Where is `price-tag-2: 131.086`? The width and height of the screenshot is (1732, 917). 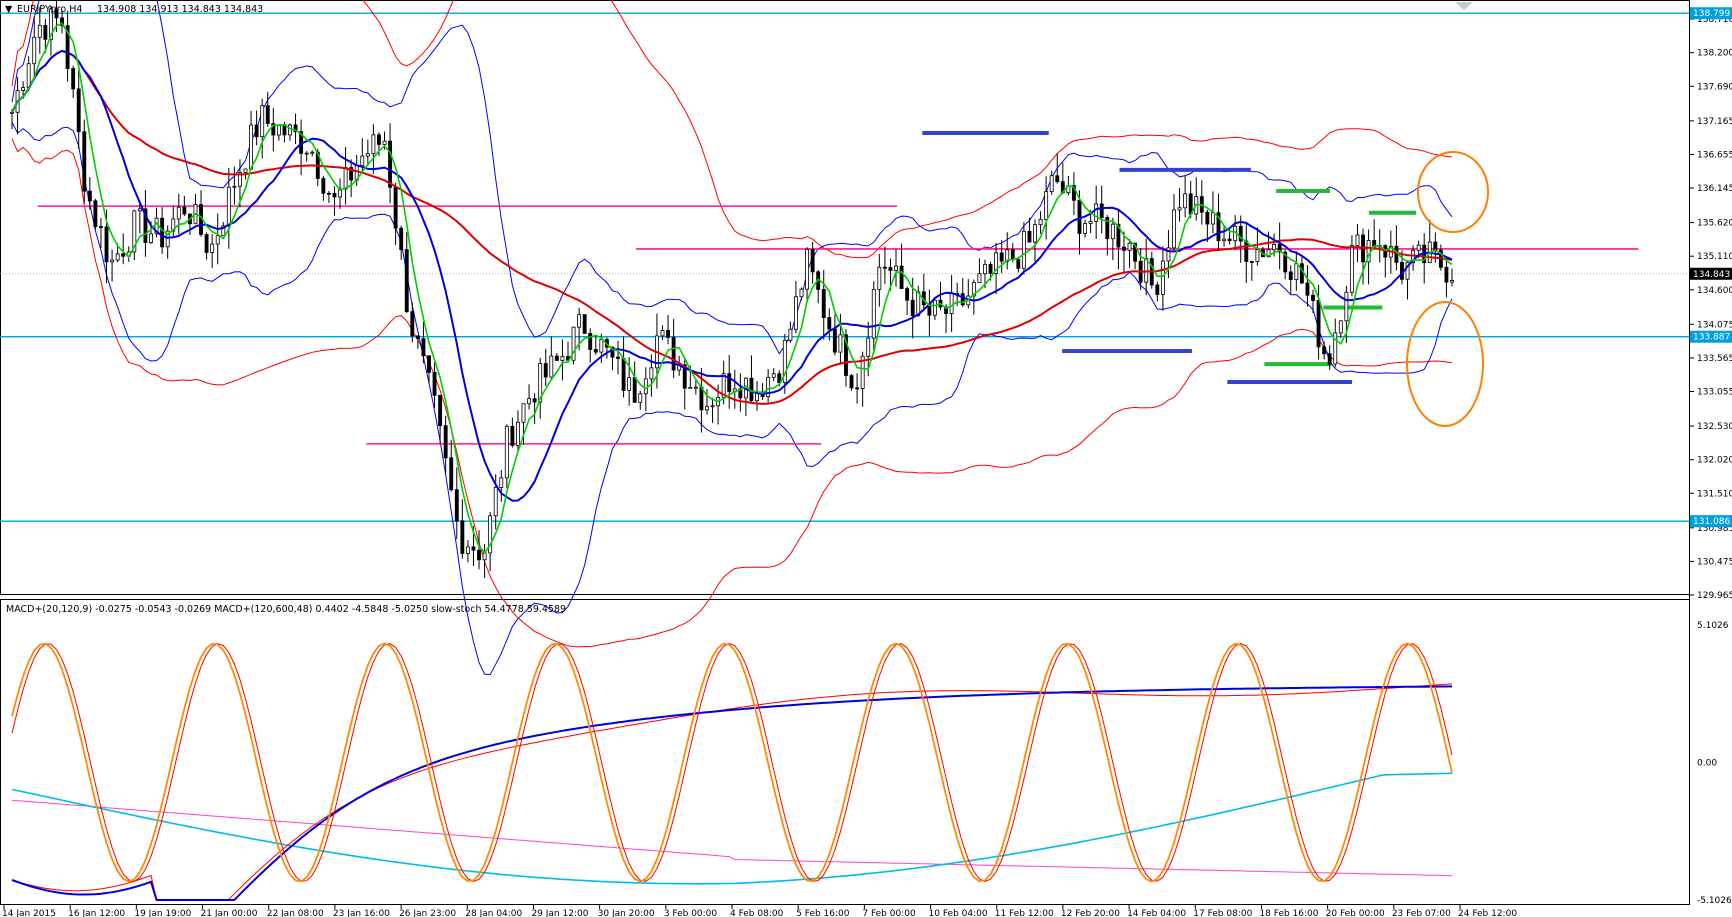
price-tag-2: 131.086 is located at coordinates (1711, 522).